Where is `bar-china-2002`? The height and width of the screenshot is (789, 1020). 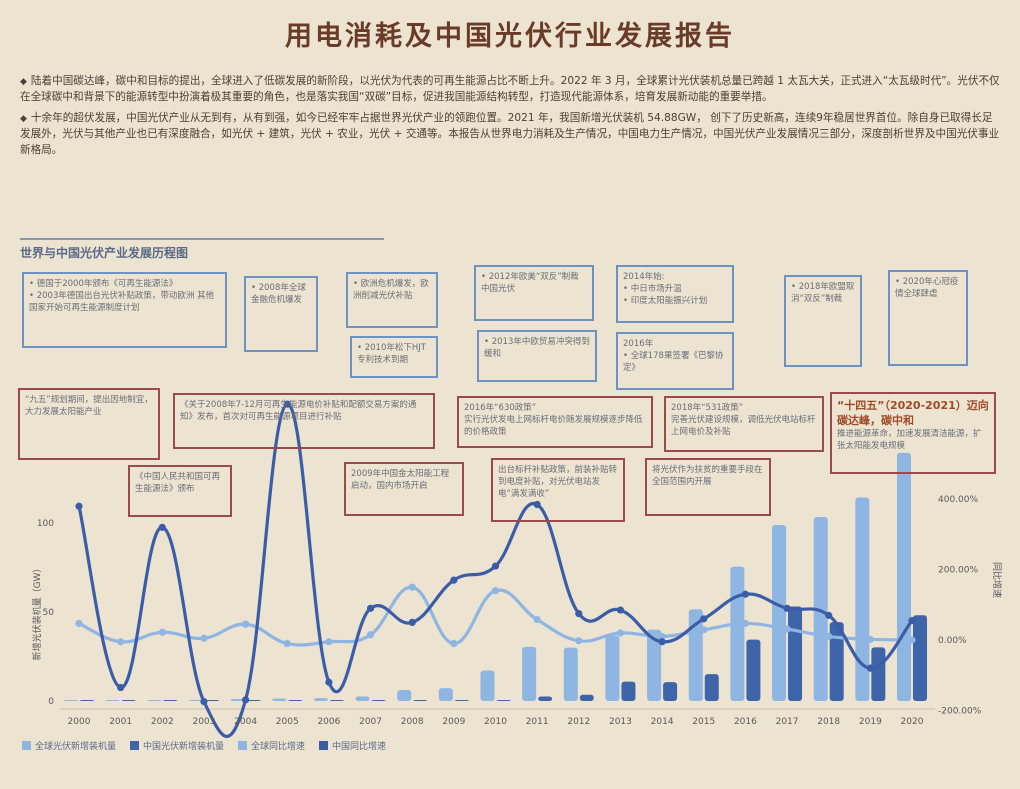 bar-china-2002 is located at coordinates (170, 700).